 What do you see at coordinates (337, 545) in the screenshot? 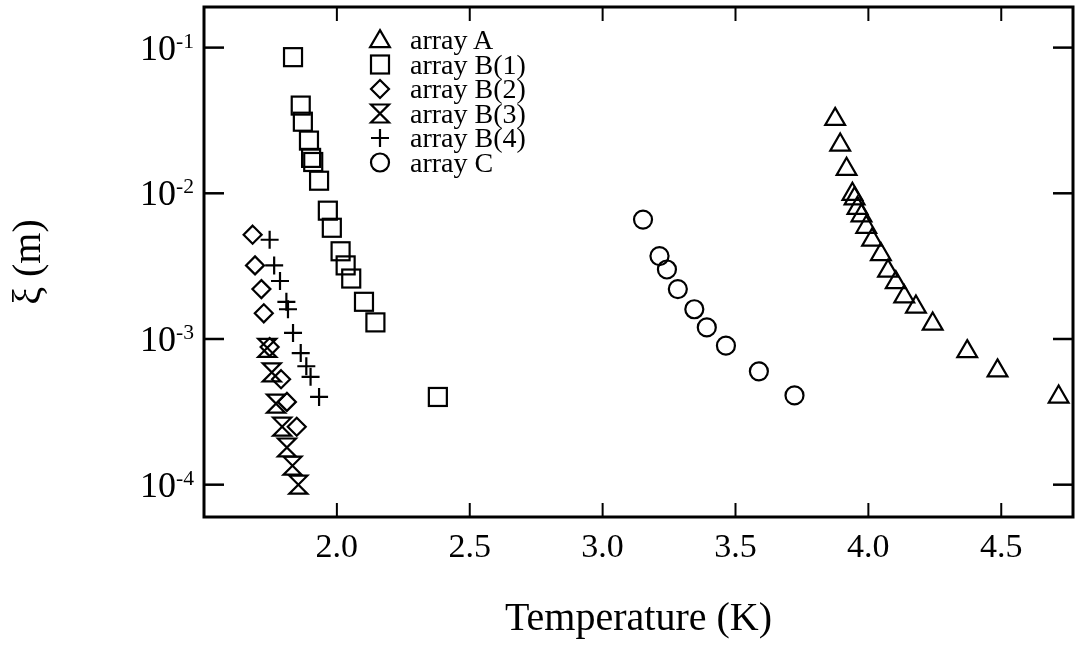
I see `x-tick-label: 2.0` at bounding box center [337, 545].